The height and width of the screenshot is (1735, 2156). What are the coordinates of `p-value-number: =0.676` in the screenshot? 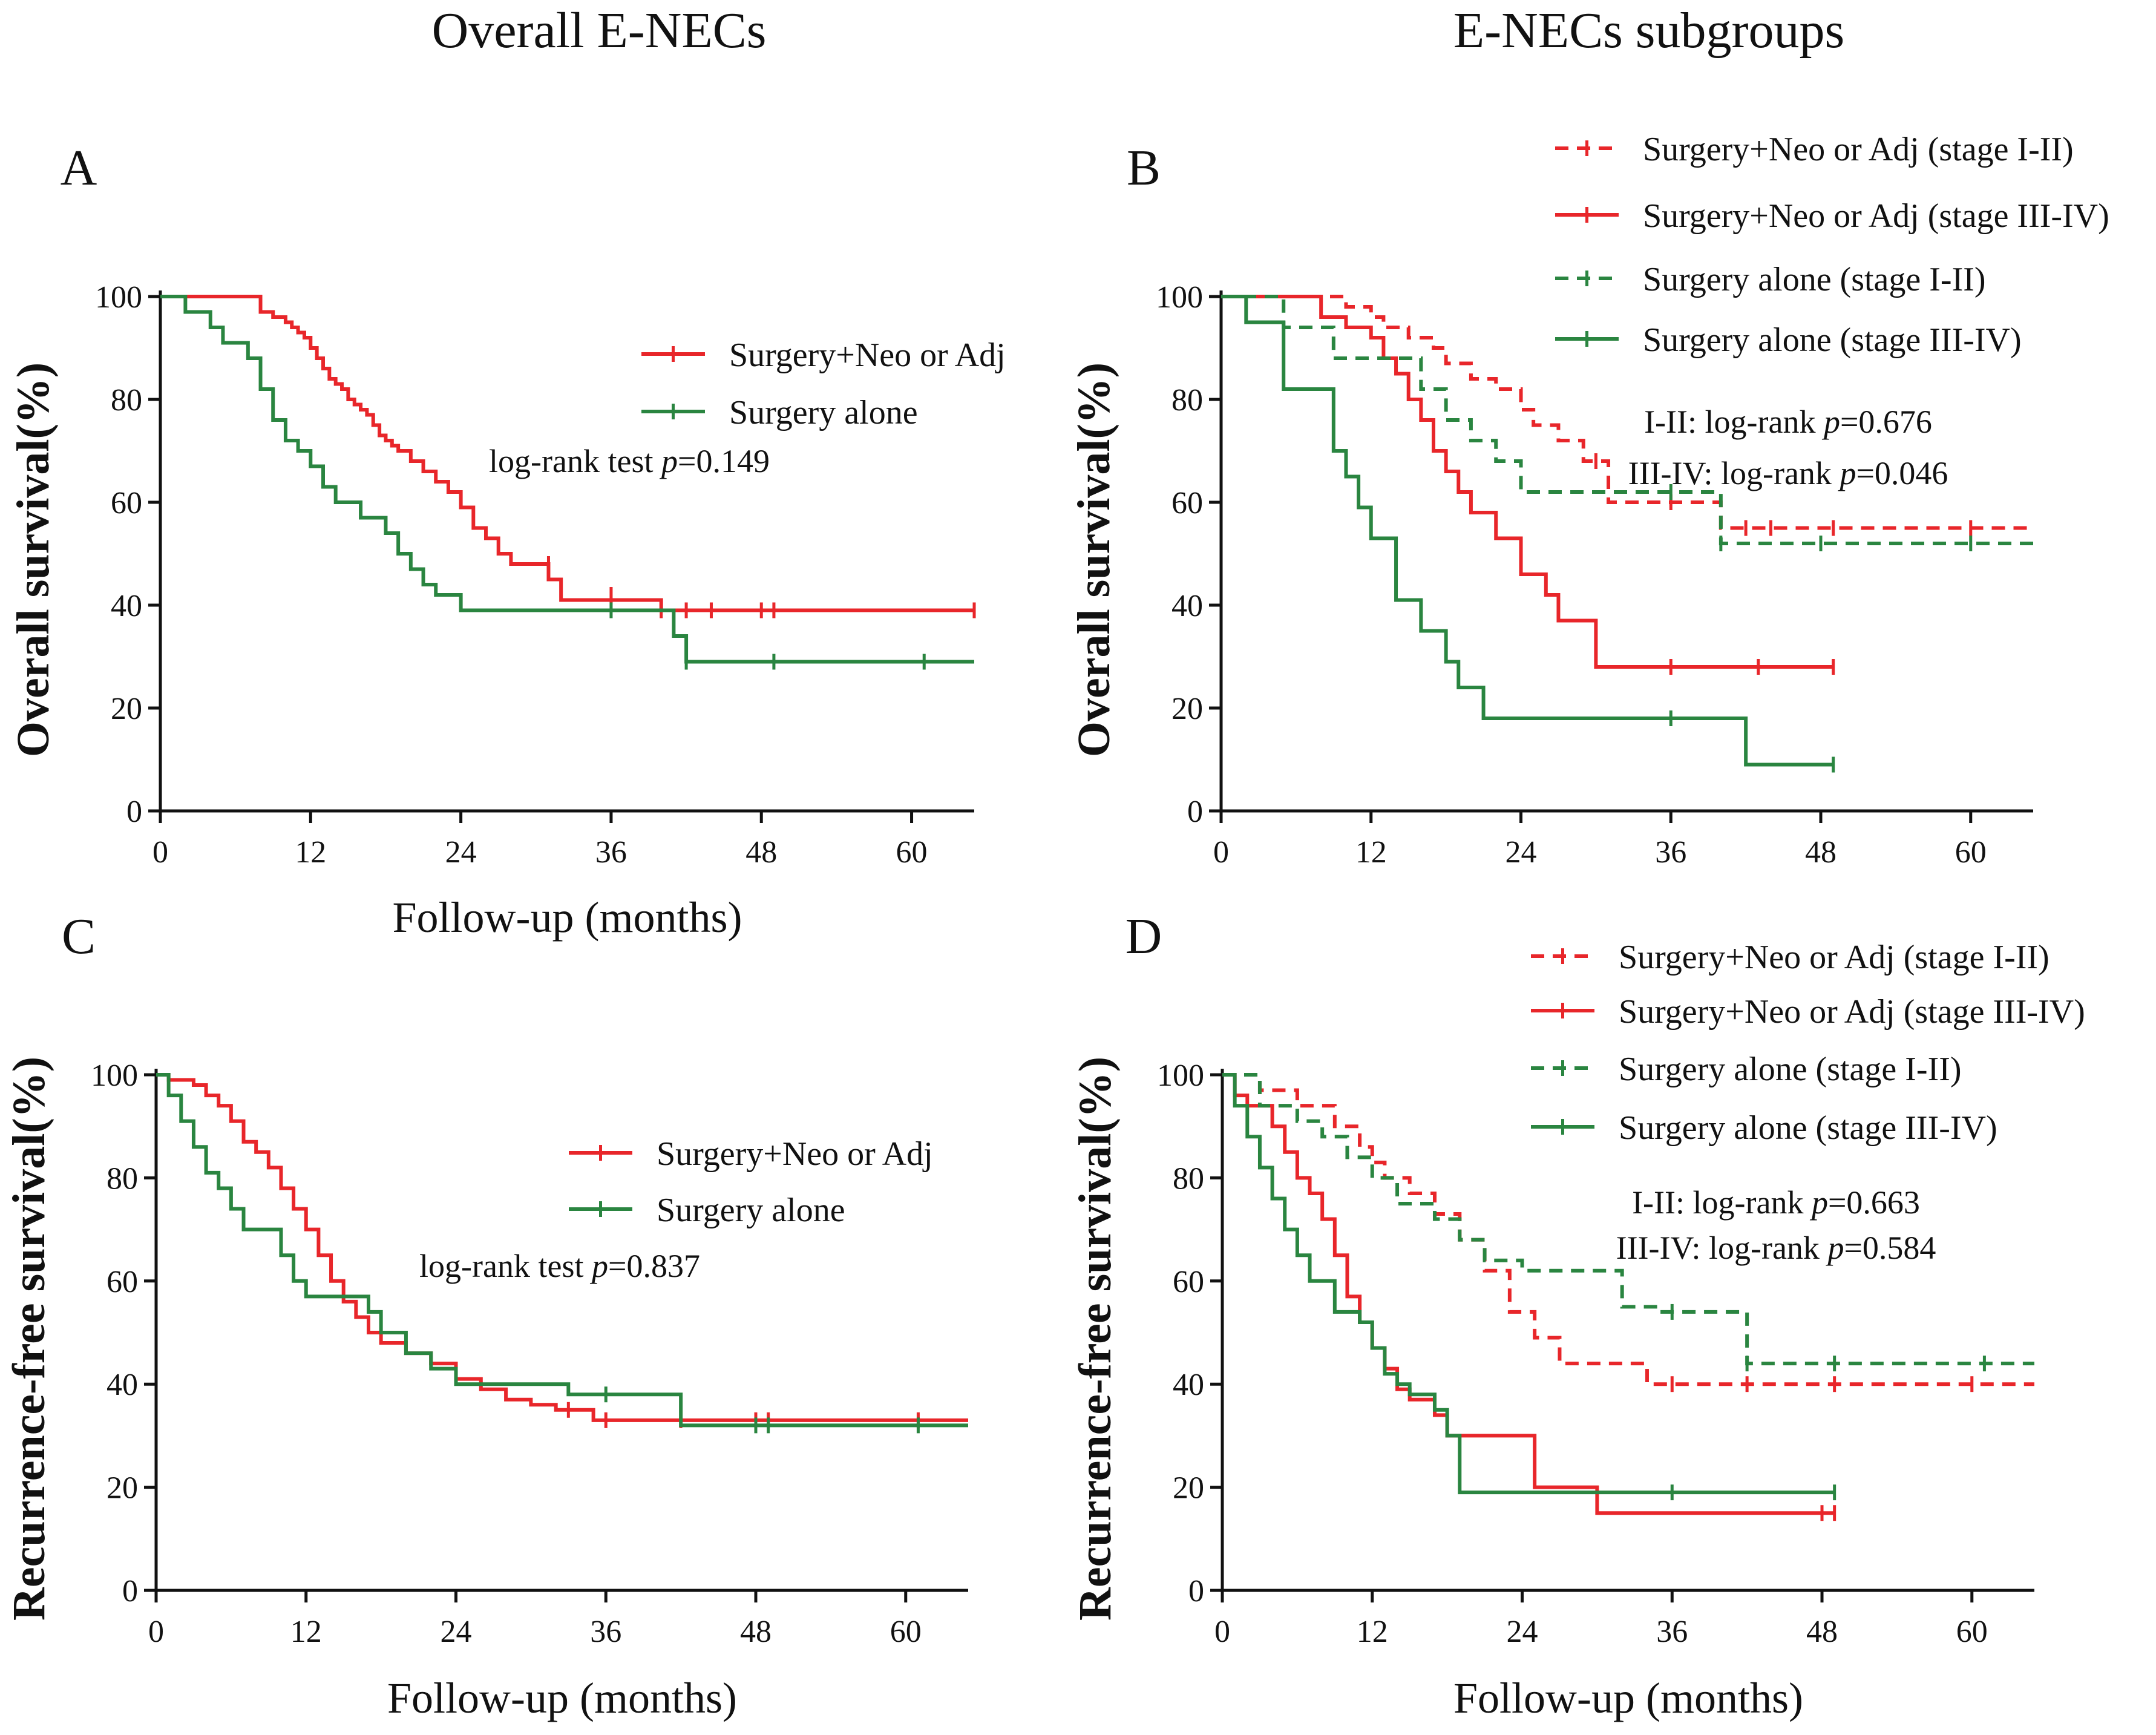 It's located at (1886, 422).